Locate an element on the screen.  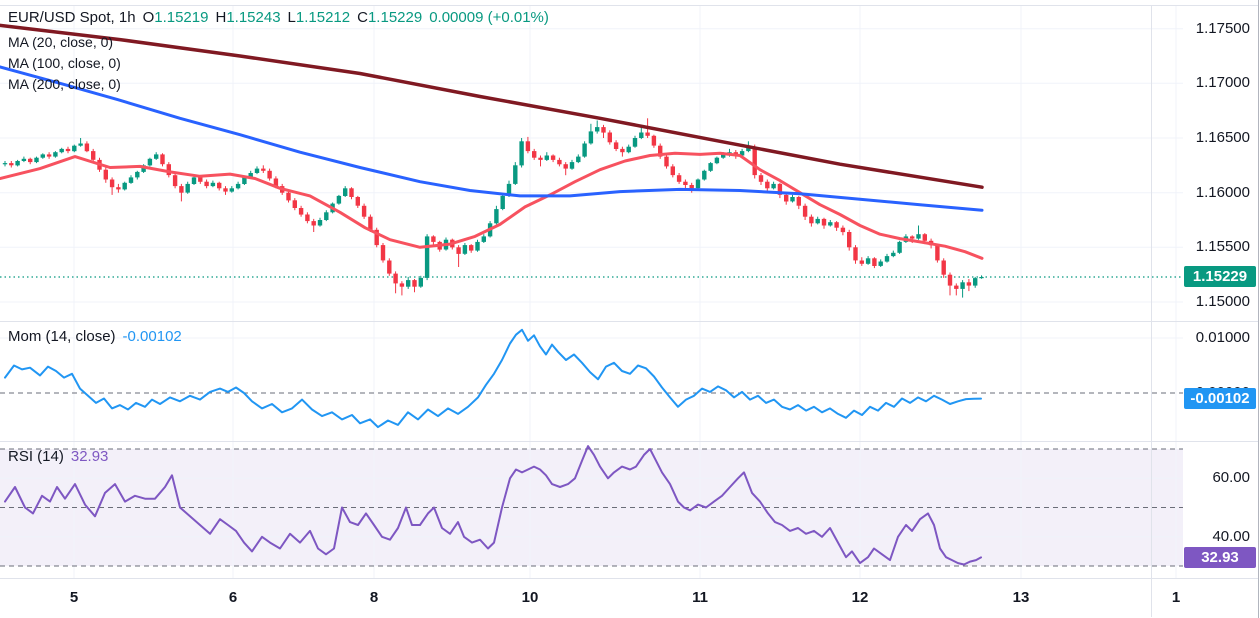
rsi-legend: RSI (14) 32.93 is located at coordinates (58, 456).